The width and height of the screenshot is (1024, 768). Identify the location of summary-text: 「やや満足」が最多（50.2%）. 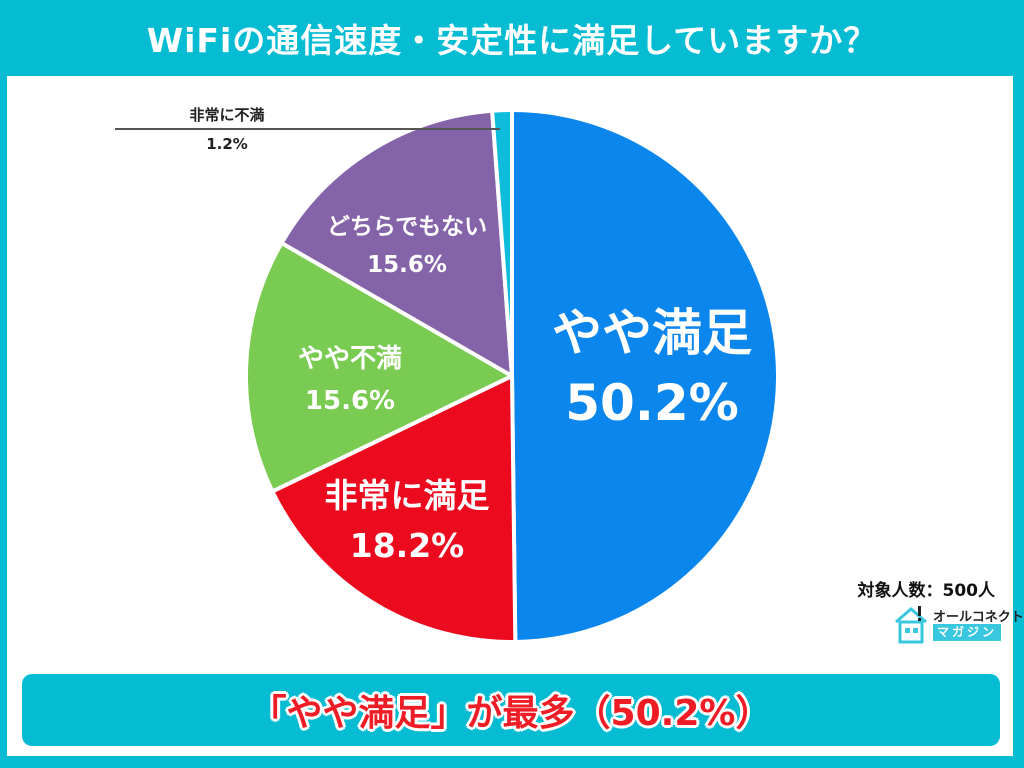
(511, 713).